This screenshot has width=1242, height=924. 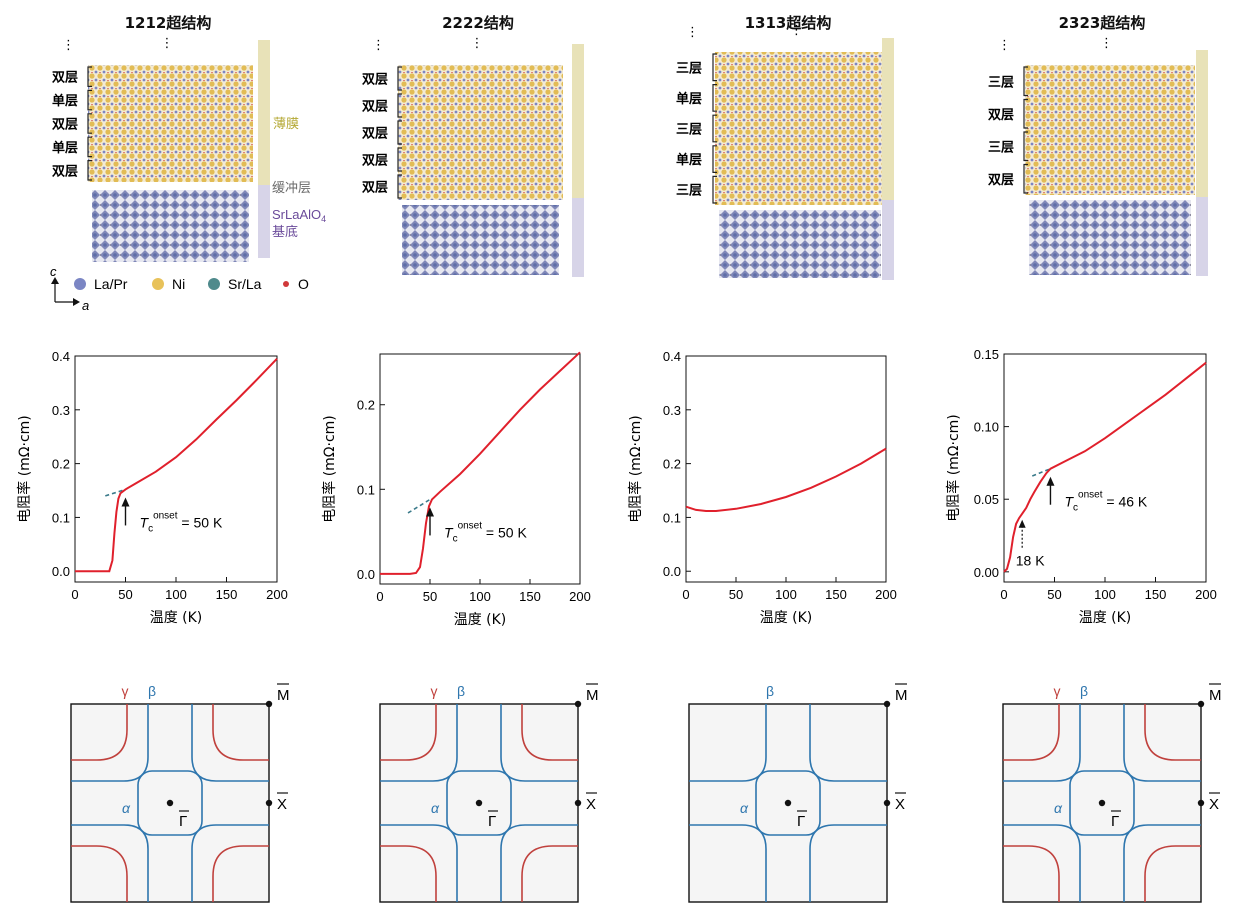 I want to click on axis-a-label: a, so click(x=85, y=305).